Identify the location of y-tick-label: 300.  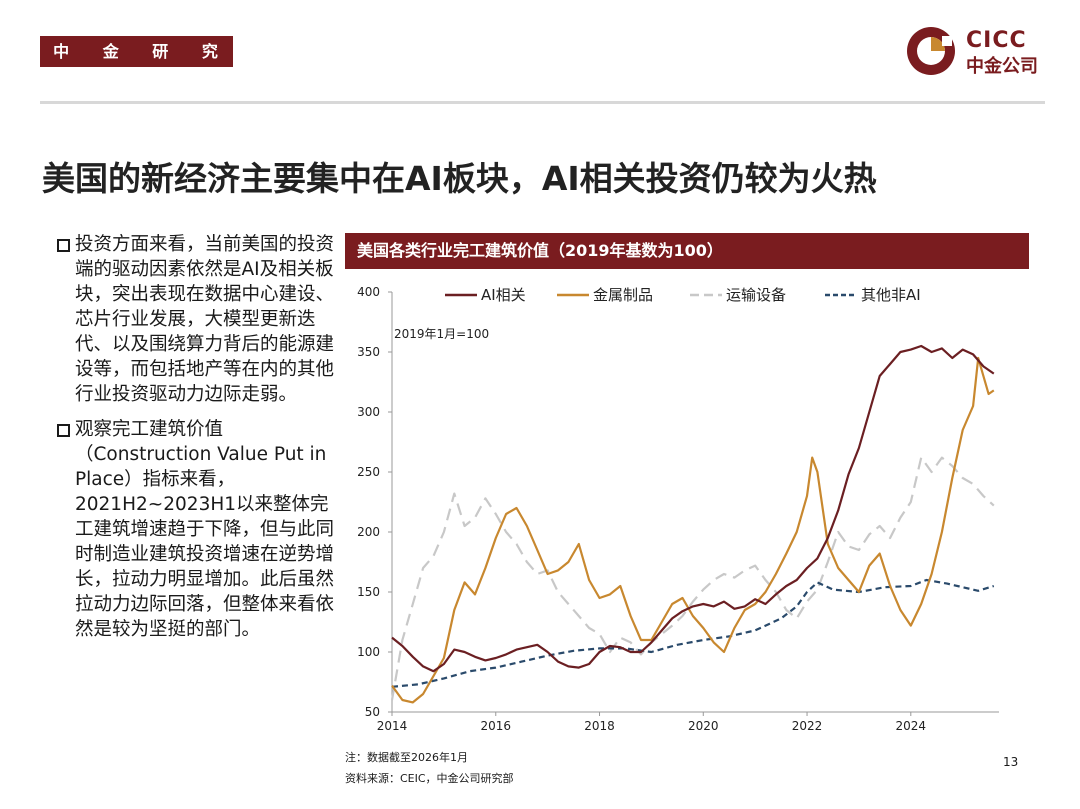
(368, 412).